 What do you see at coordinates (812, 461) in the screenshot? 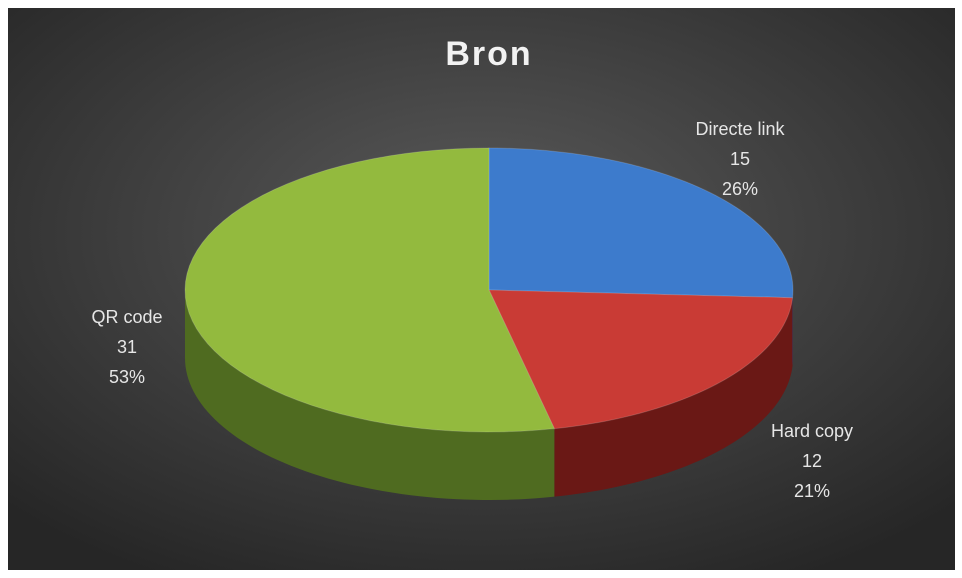
I see `data-label-value: 12` at bounding box center [812, 461].